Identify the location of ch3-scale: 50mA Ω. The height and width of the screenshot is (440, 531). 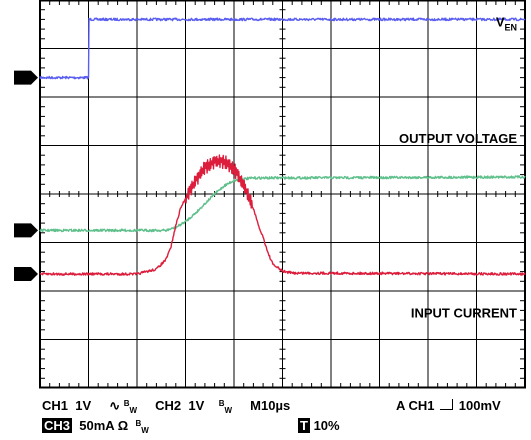
(104, 425).